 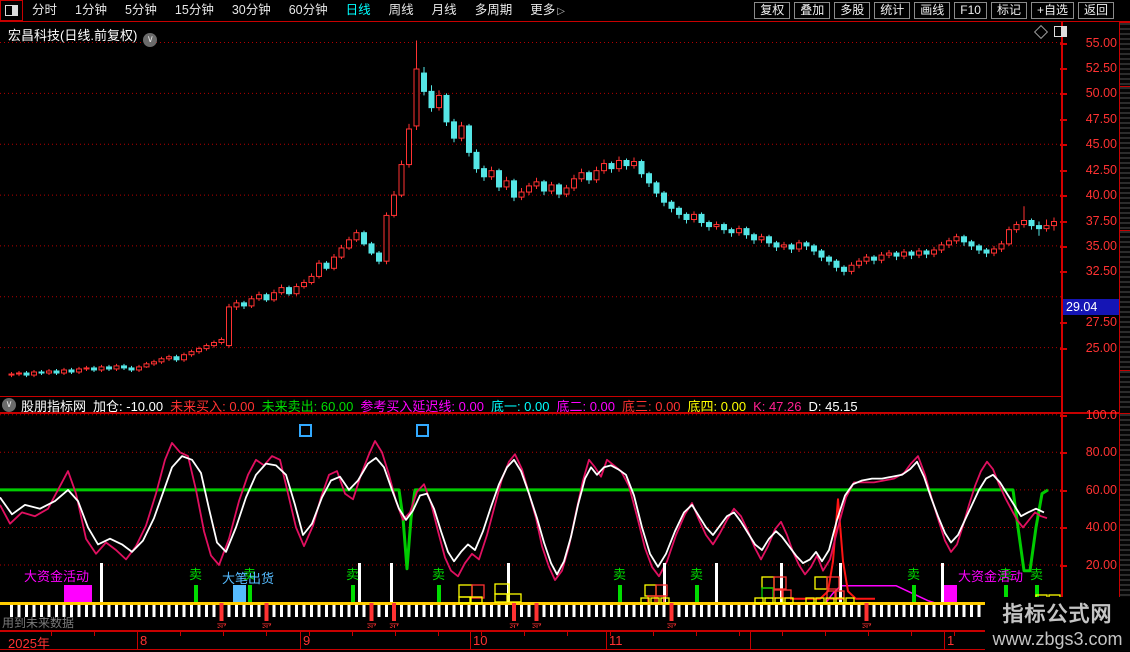 What do you see at coordinates (1101, 322) in the screenshot?
I see `price-axis-label: 27.50` at bounding box center [1101, 322].